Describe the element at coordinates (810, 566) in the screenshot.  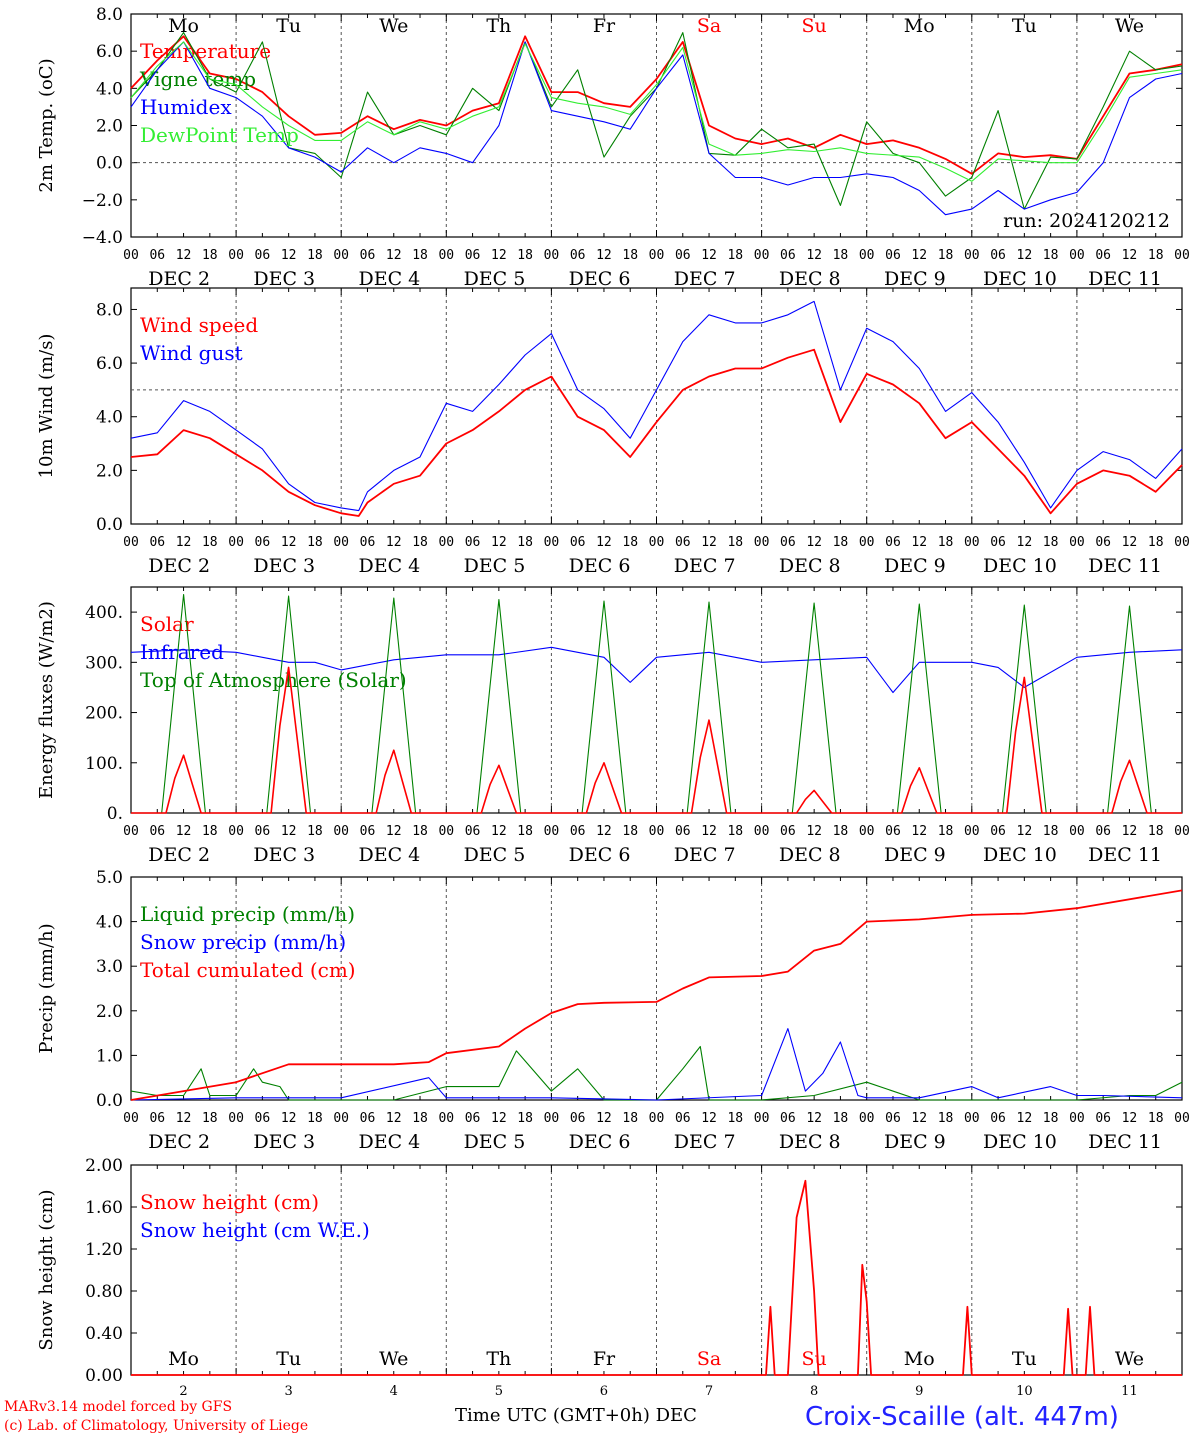
I see `date-label: DEC 8` at that location.